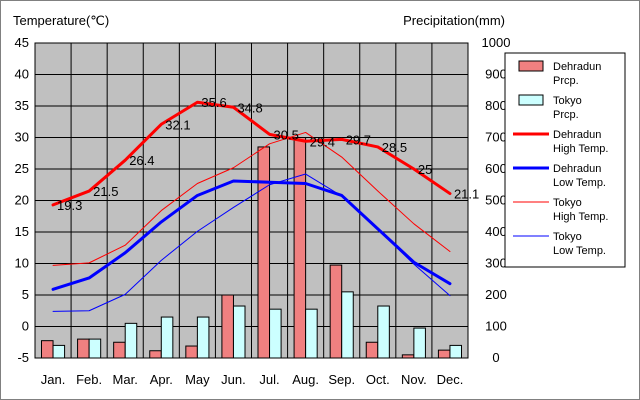 Image resolution: width=640 pixels, height=400 pixels. Describe the element at coordinates (577, 169) in the screenshot. I see `legend-dehradun-low-temp-text: Dehradun` at that location.